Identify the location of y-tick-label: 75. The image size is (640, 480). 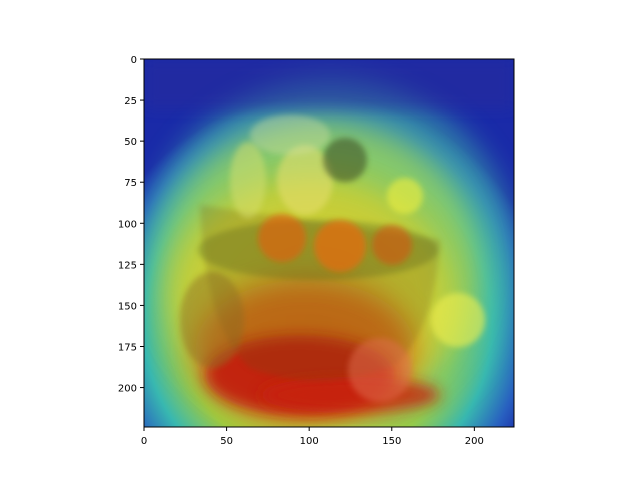
(130, 183).